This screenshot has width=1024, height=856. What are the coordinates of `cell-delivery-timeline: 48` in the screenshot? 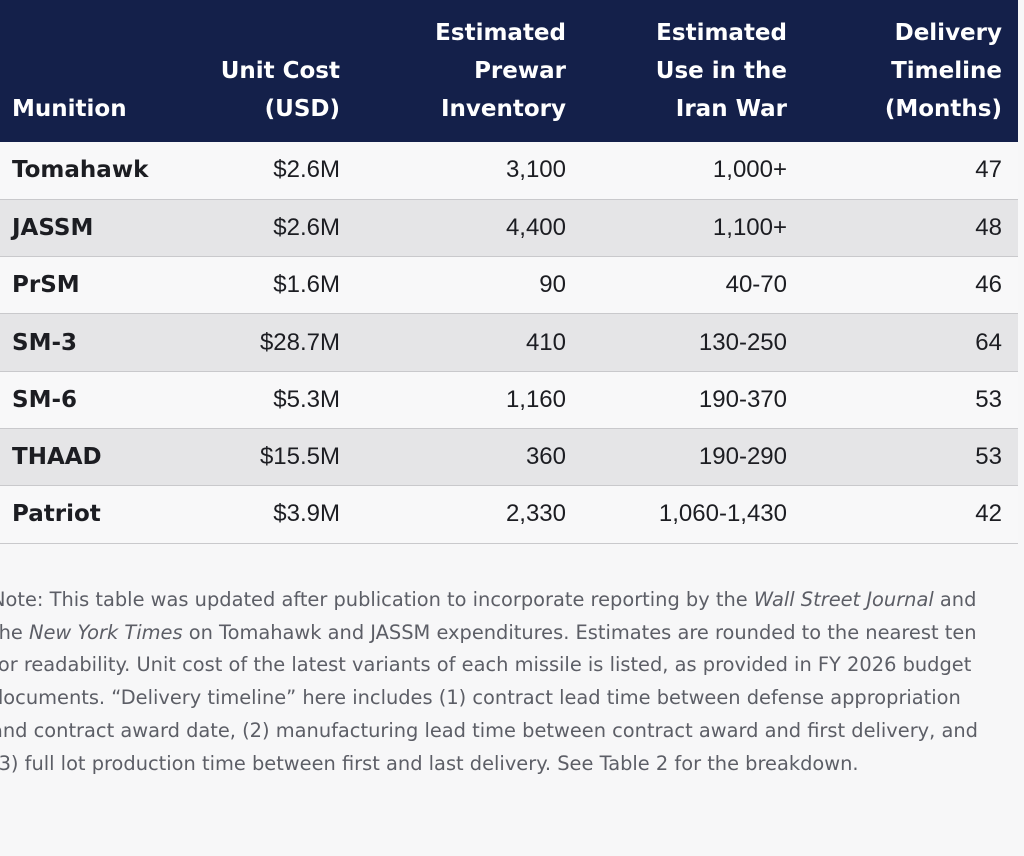 It's located at (988, 227).